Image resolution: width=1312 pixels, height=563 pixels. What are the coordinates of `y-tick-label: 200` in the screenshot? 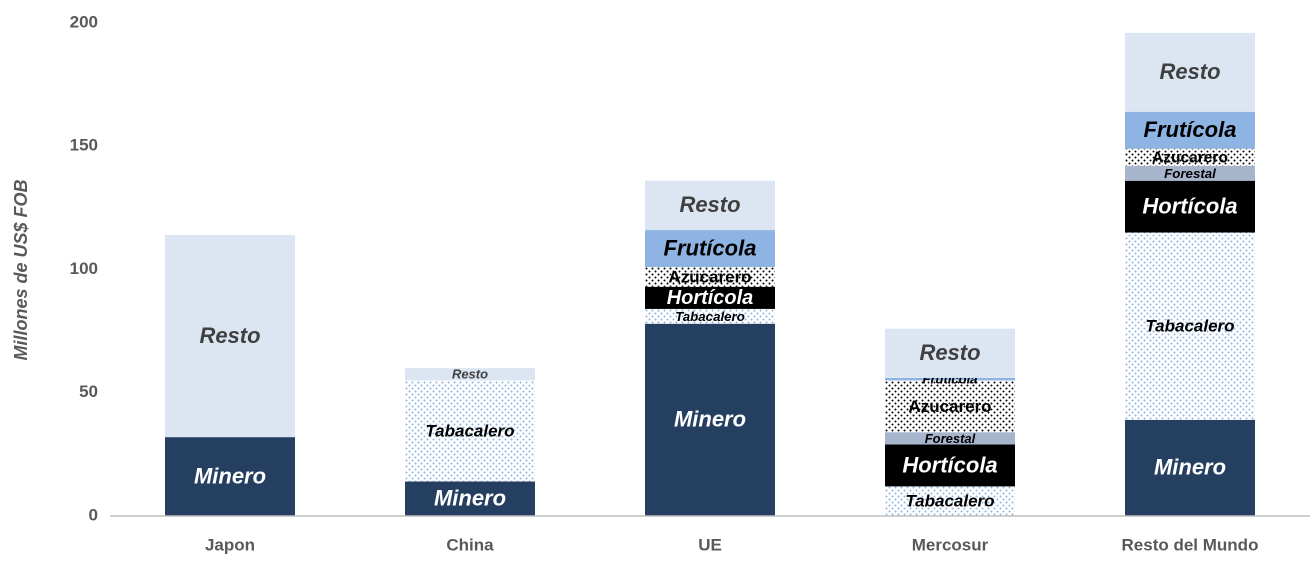 It's located at (84, 21).